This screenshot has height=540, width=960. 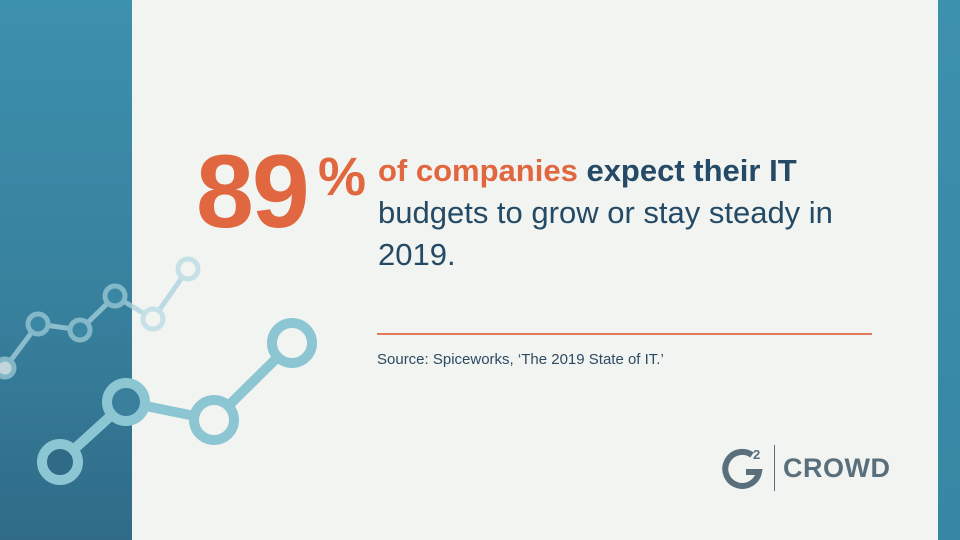 What do you see at coordinates (478, 170) in the screenshot?
I see `headline-highlight: of companies` at bounding box center [478, 170].